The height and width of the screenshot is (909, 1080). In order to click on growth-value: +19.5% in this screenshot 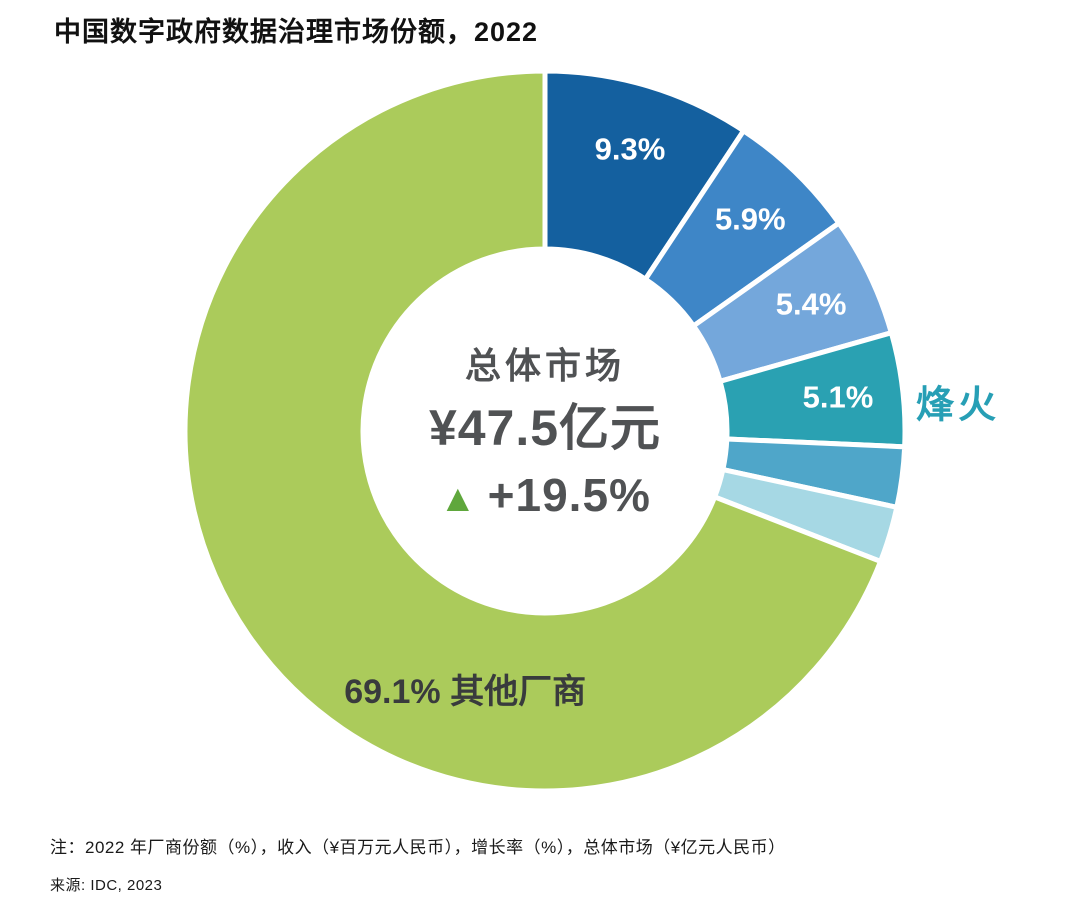, I will do `click(569, 495)`.